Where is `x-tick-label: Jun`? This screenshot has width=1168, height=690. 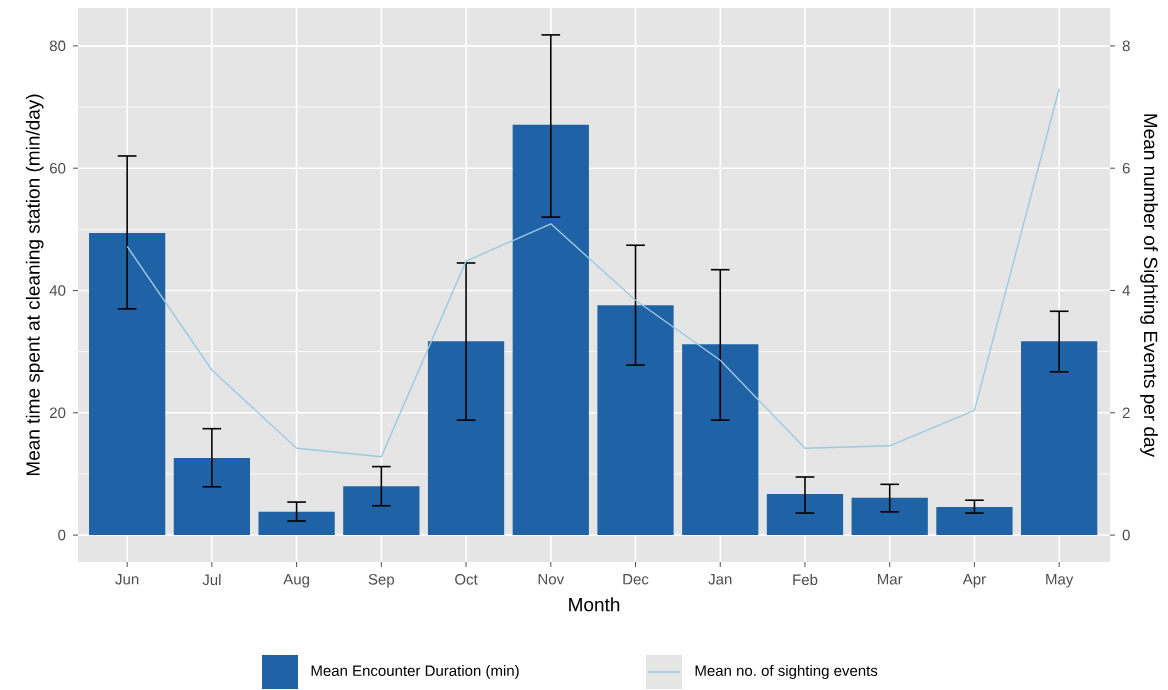
x-tick-label: Jun is located at coordinates (127, 579).